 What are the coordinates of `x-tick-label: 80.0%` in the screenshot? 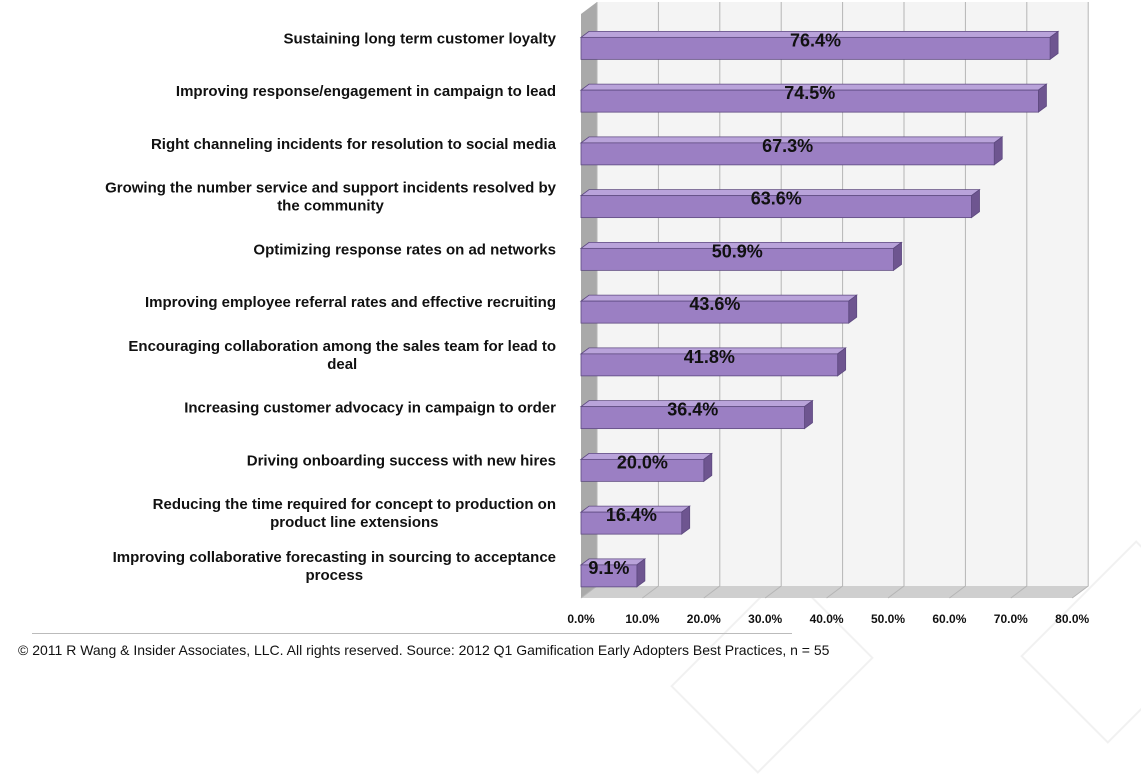 It's located at (1072, 619).